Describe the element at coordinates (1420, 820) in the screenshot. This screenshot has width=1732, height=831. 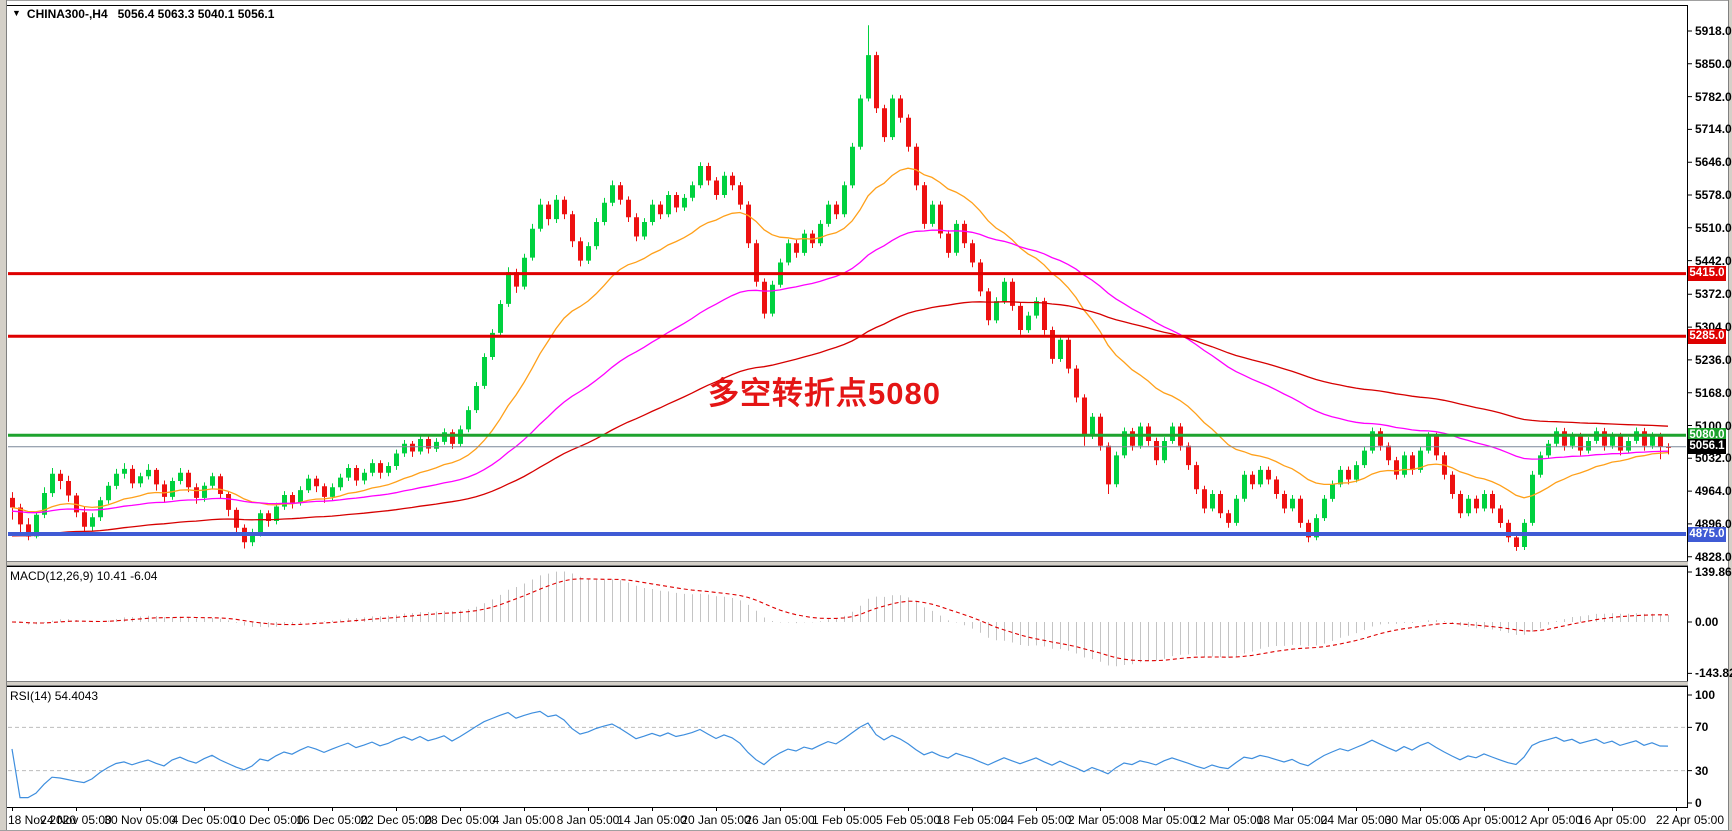
I see `date-label: 30 Mar 05:00` at that location.